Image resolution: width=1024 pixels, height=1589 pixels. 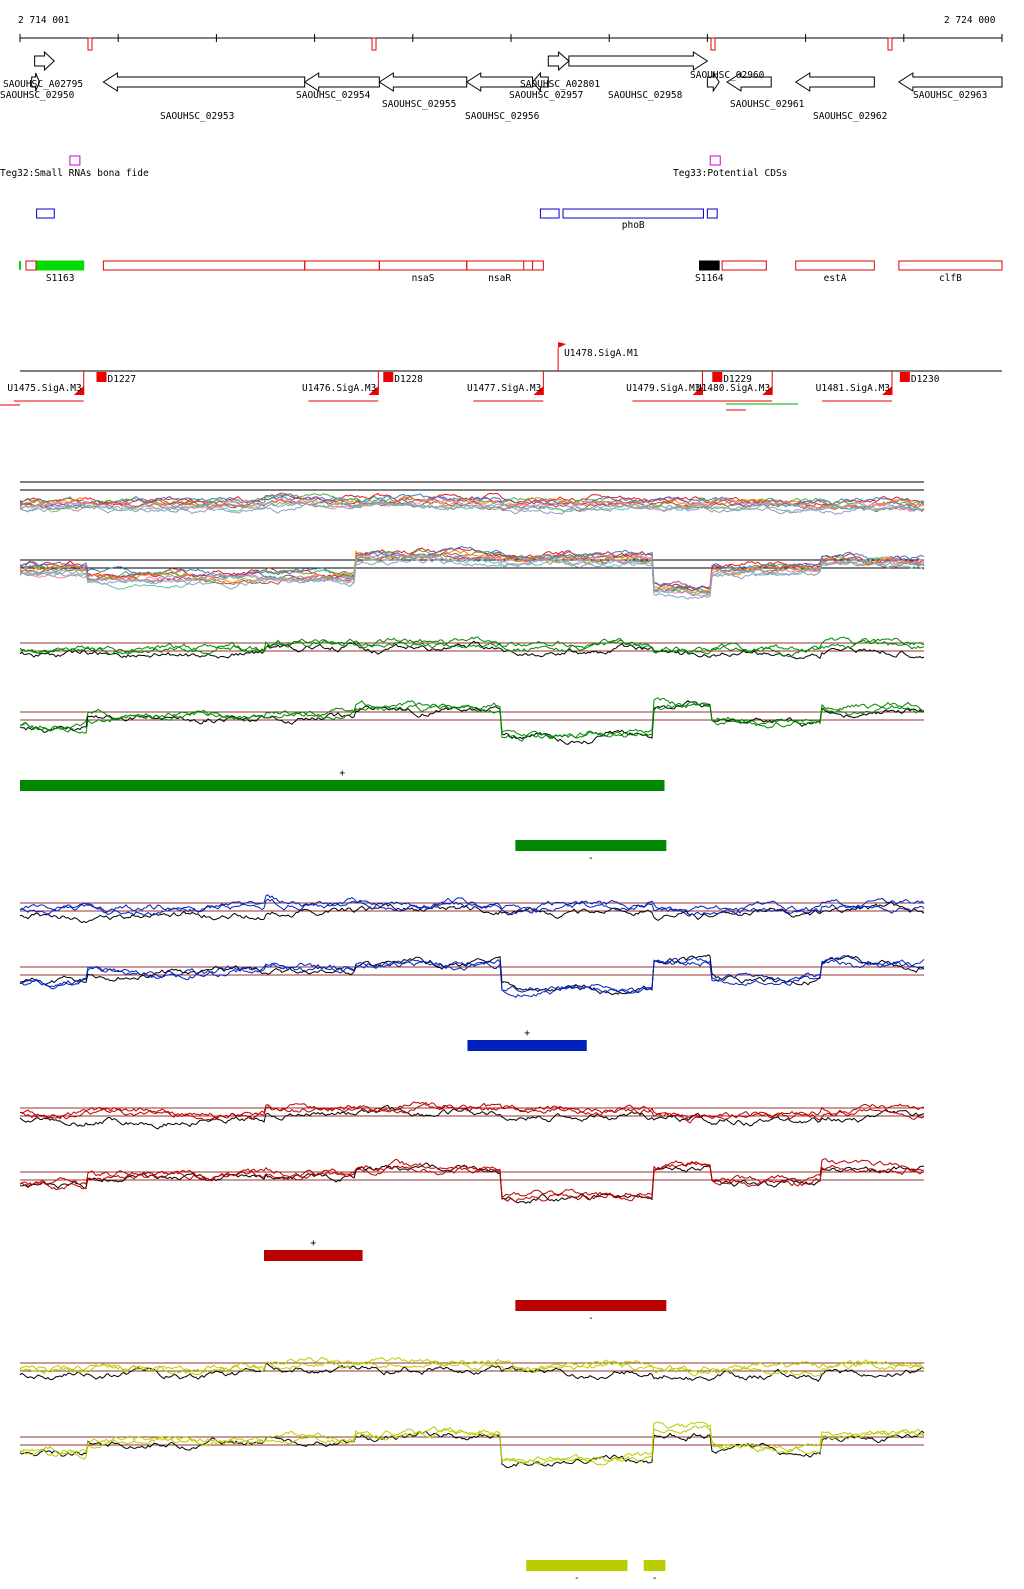 What do you see at coordinates (835, 278) in the screenshot?
I see `rna-feature-label: estA` at bounding box center [835, 278].